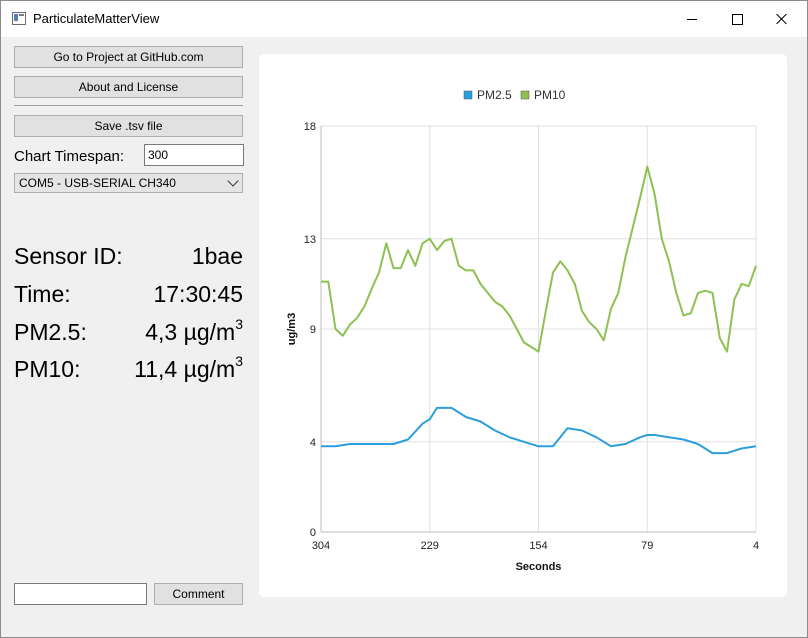 Image resolution: width=808 pixels, height=638 pixels. I want to click on y-tick-label: 4, so click(313, 443).